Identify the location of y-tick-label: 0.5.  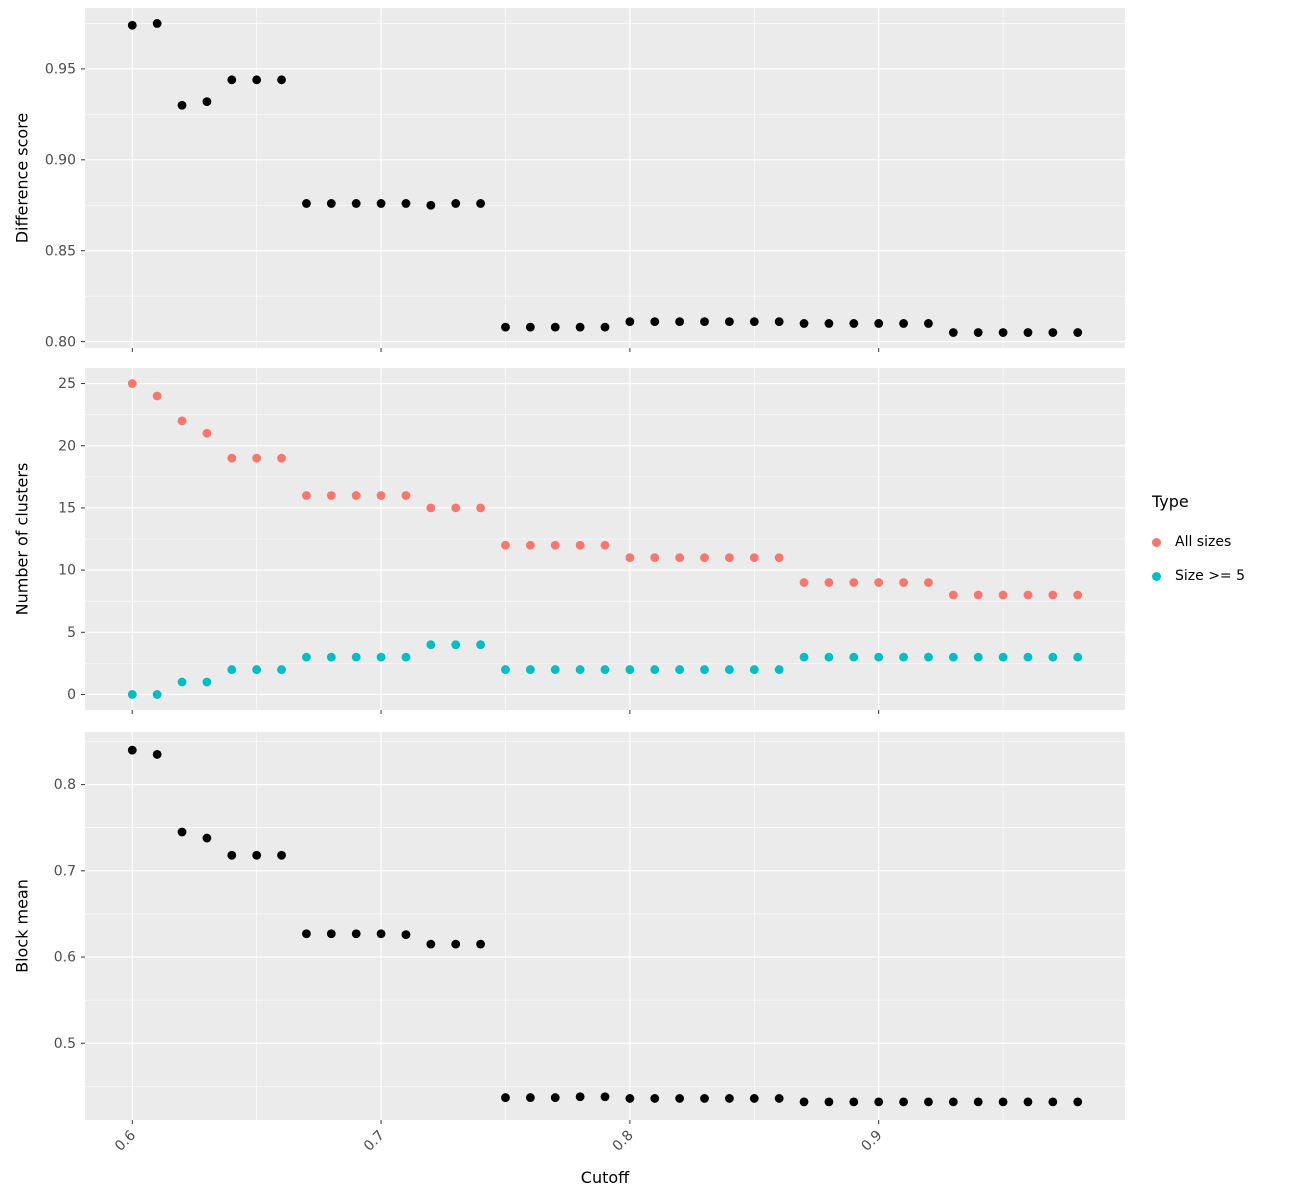
(65, 1044).